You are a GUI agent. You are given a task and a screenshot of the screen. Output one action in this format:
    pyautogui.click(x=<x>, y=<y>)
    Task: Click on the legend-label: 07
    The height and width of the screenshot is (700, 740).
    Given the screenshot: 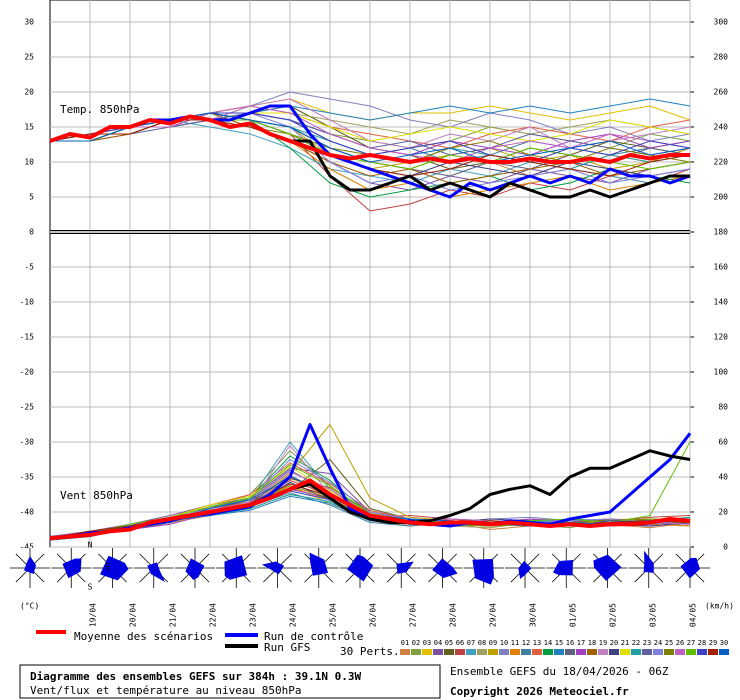 What is the action you would take?
    pyautogui.click(x=471, y=643)
    